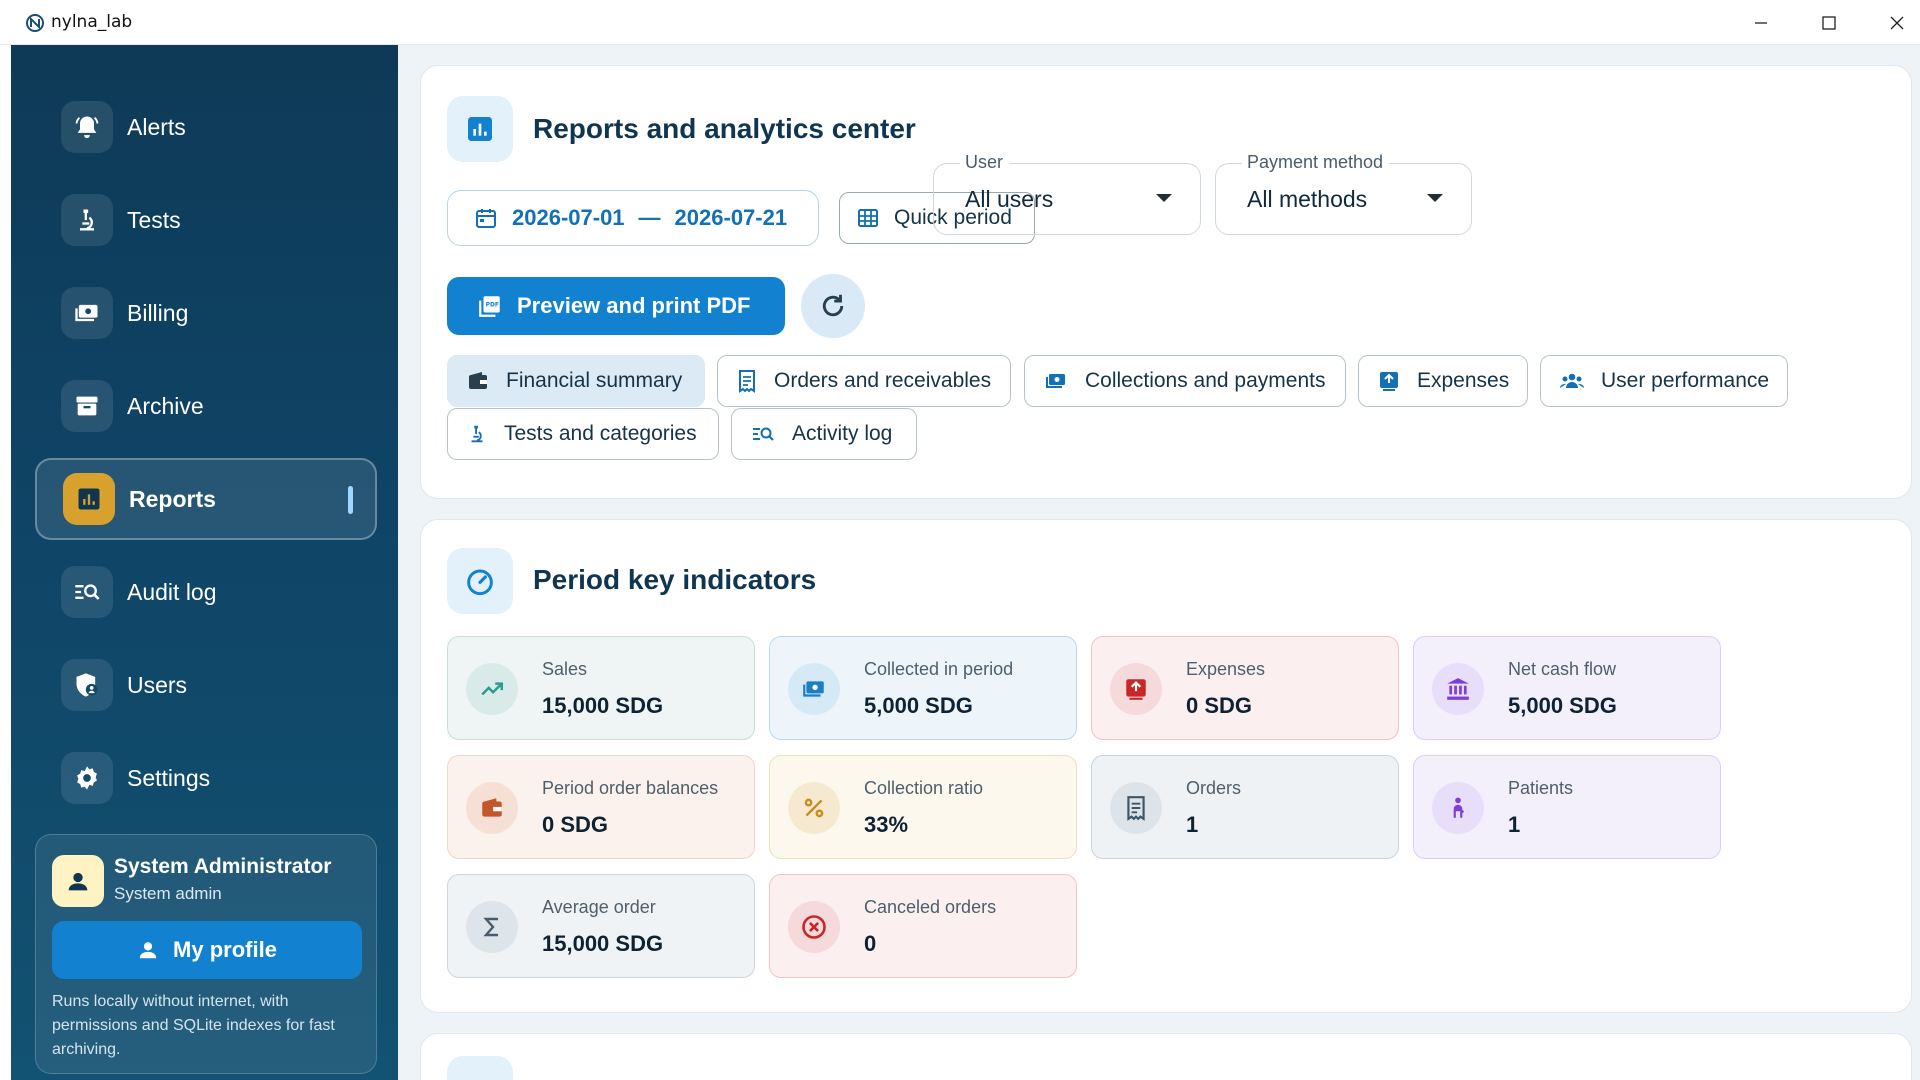  Describe the element at coordinates (492, 927) in the screenshot. I see `sigma-icon` at that location.